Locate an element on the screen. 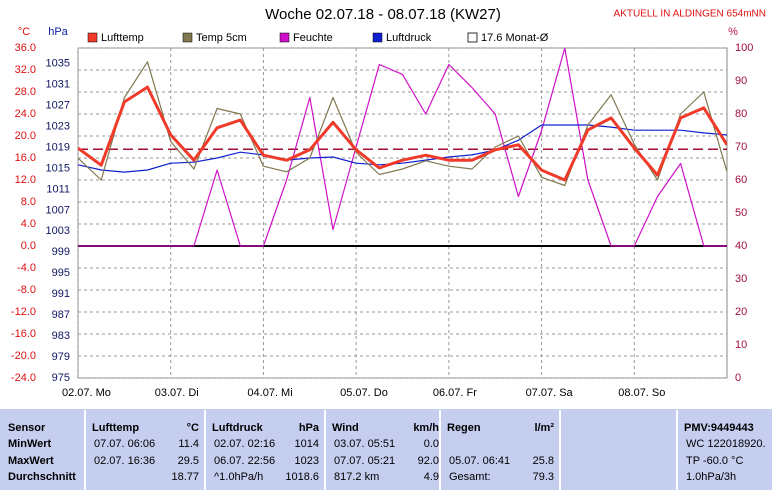 The image size is (772, 490). y-tick-label: -20.0 is located at coordinates (23, 356).